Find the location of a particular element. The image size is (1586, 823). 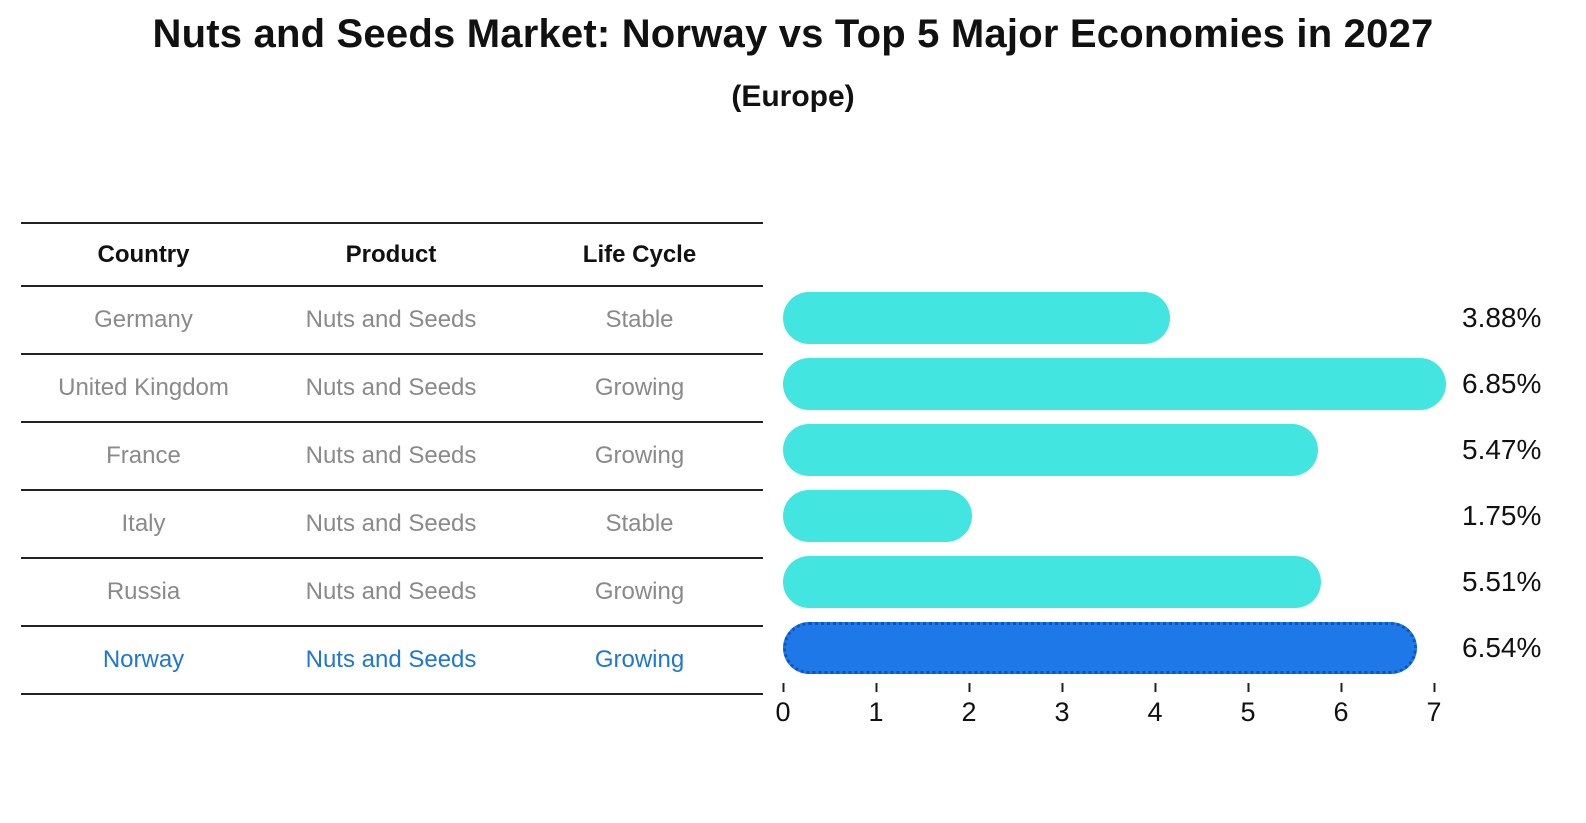

country-cell: United Kingdom is located at coordinates (143, 387).